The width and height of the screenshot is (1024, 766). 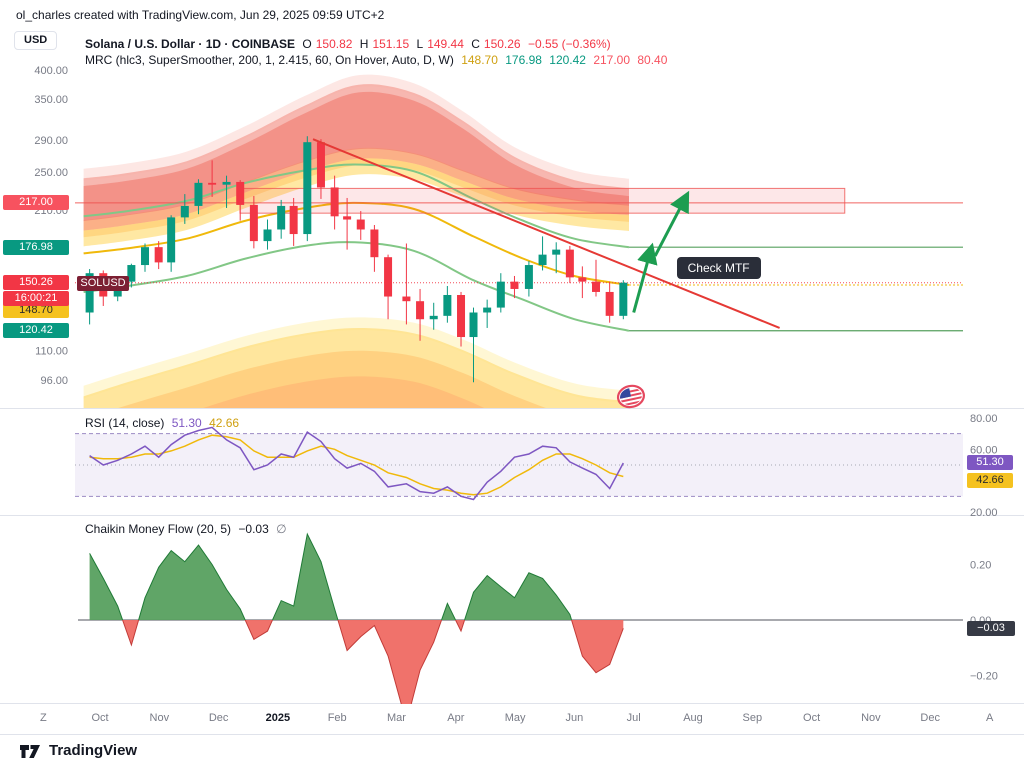 I want to click on price-tick-label: 350.00, so click(x=51, y=100).